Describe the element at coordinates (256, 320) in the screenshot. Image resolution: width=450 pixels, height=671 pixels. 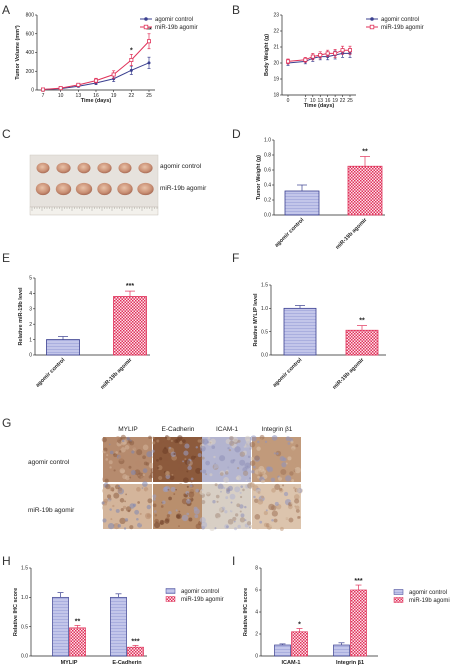
I see `y-axis-title: Relative MYLIP level` at that location.